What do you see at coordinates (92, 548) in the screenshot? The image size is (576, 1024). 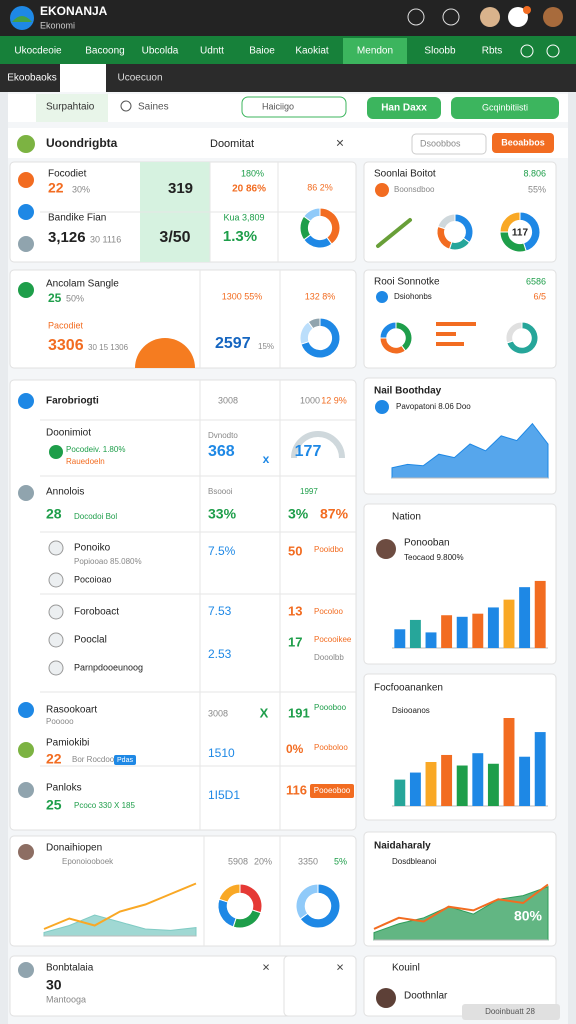 I see `table-label: Ponoiko` at bounding box center [92, 548].